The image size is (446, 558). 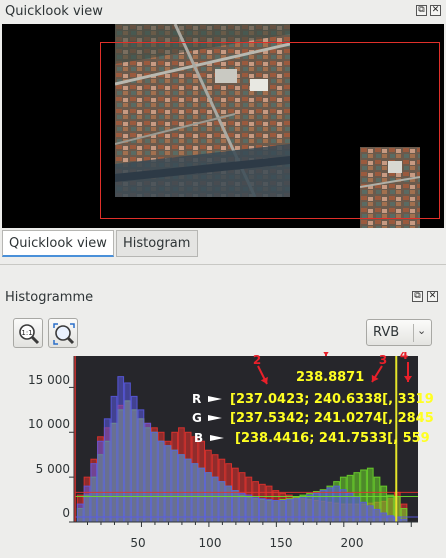 What do you see at coordinates (52, 469) in the screenshot?
I see `y-tick-label: 5 000` at bounding box center [52, 469].